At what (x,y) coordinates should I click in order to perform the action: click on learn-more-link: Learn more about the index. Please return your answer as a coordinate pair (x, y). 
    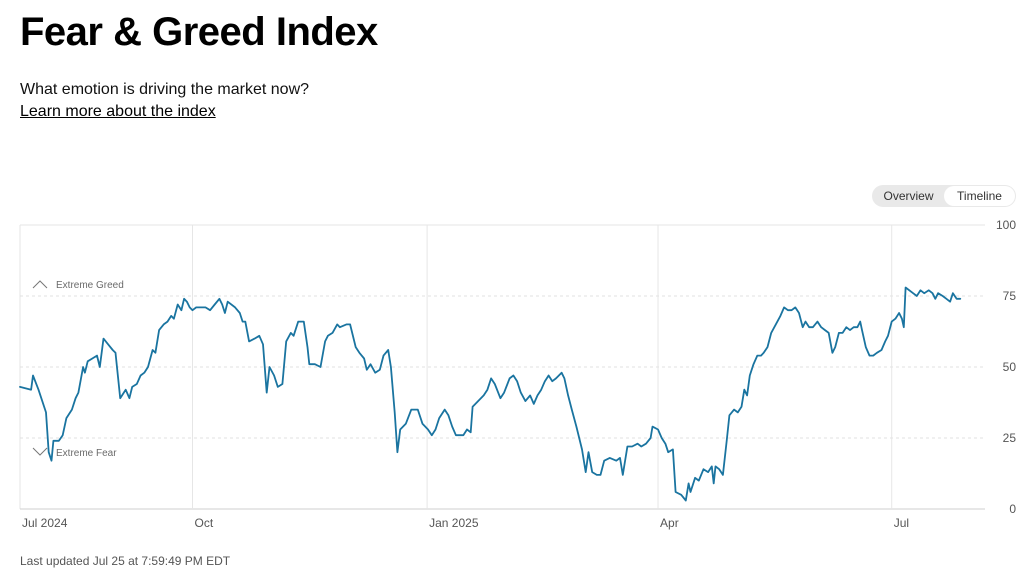
    Looking at the image, I should click on (118, 111).